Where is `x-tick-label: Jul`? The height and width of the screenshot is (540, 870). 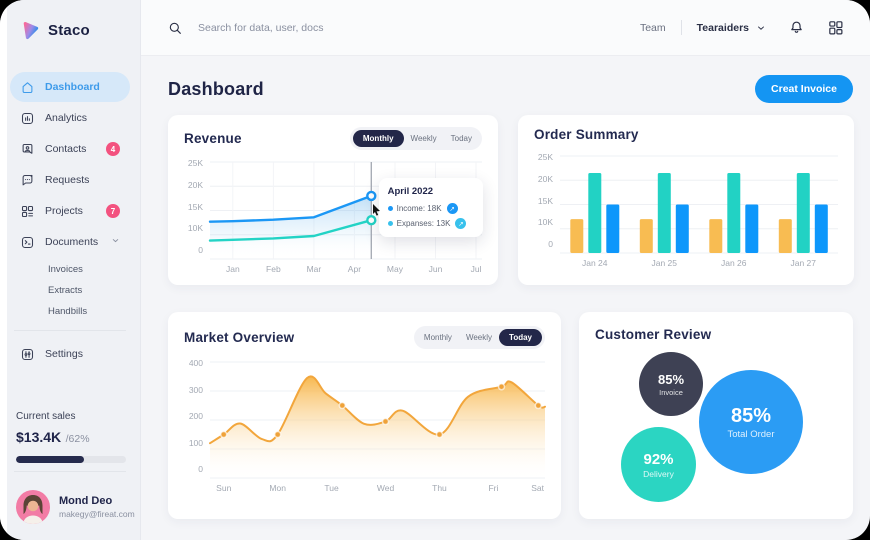
x-tick-label: Jul is located at coordinates (476, 269).